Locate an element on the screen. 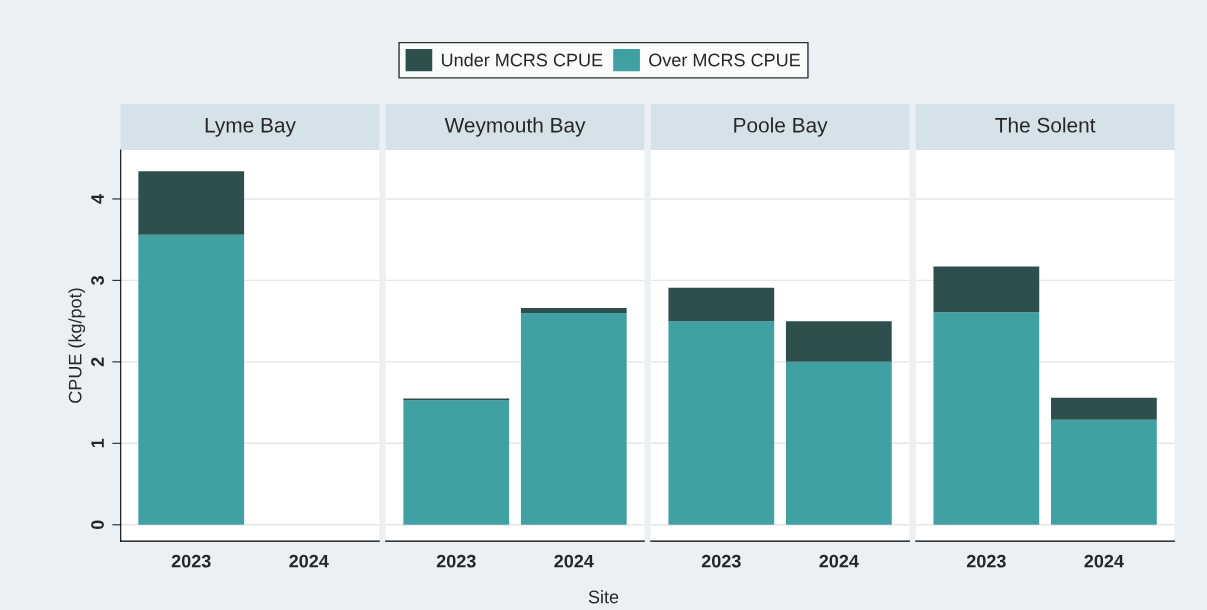  legend-label: Under MCRS CPUE is located at coordinates (522, 60).